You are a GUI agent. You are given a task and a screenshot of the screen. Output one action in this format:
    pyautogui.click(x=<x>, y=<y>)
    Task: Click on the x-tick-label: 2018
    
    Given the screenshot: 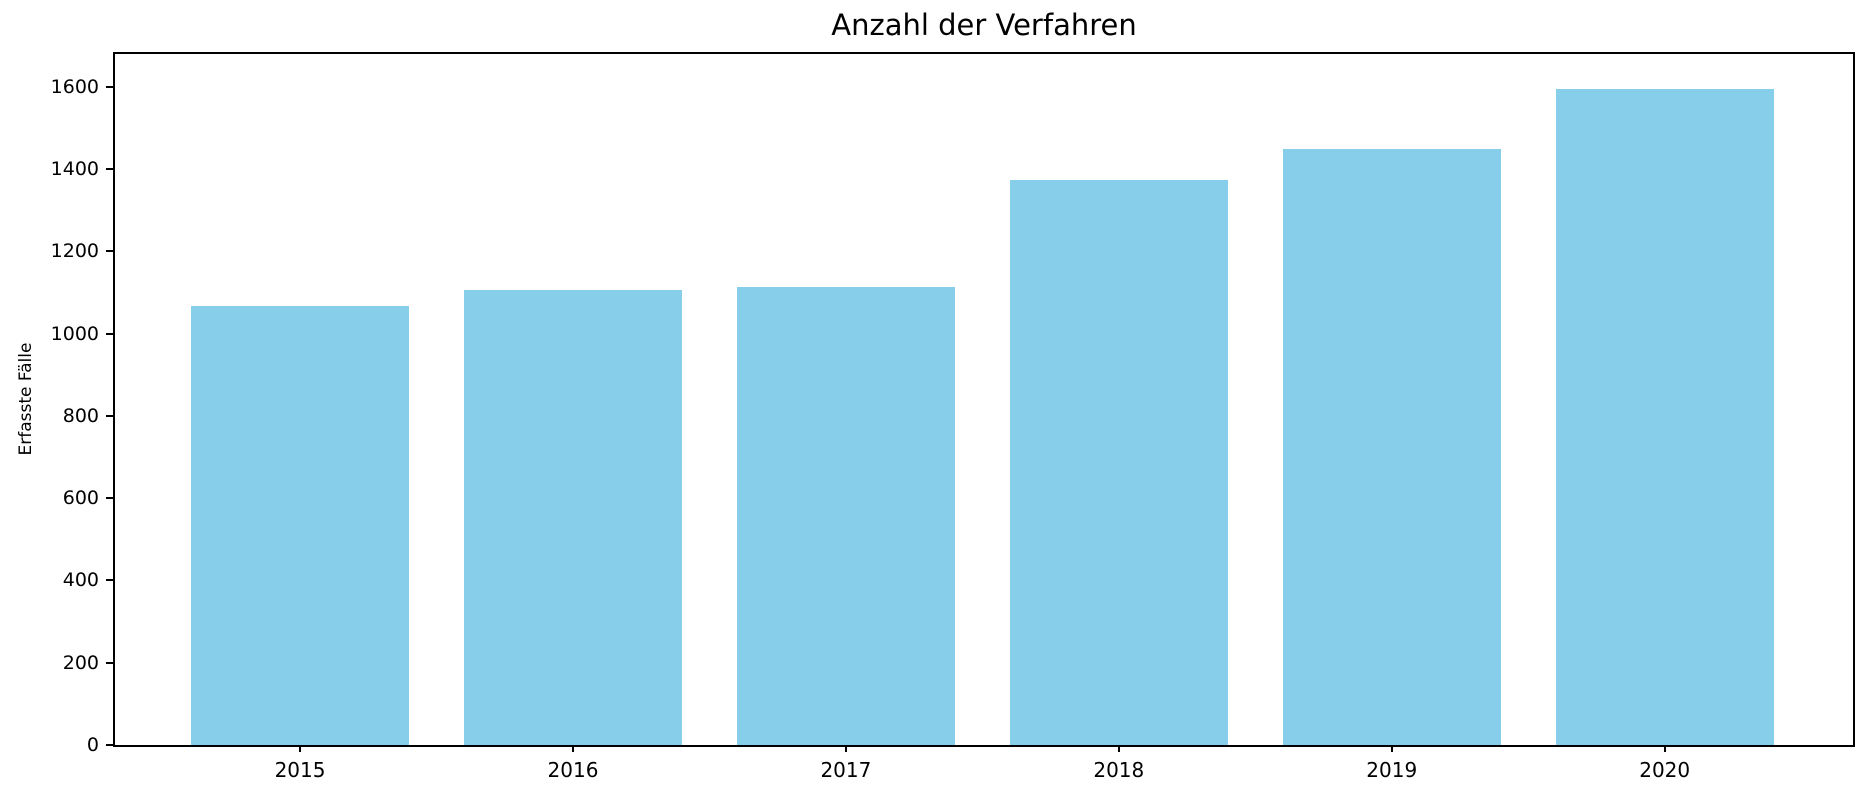 What is the action you would take?
    pyautogui.click(x=1119, y=770)
    